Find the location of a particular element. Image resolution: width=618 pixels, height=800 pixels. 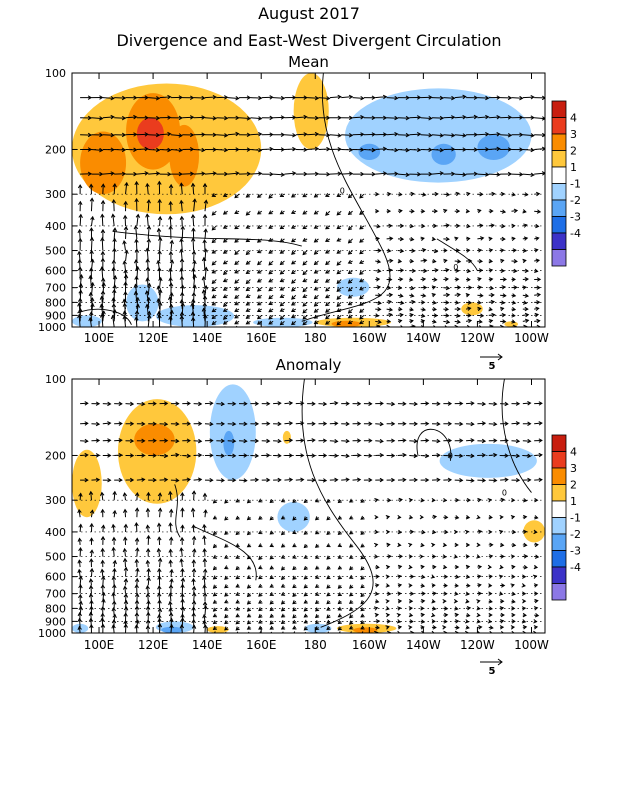

vector-reference-head is located at coordinates (500, 357).